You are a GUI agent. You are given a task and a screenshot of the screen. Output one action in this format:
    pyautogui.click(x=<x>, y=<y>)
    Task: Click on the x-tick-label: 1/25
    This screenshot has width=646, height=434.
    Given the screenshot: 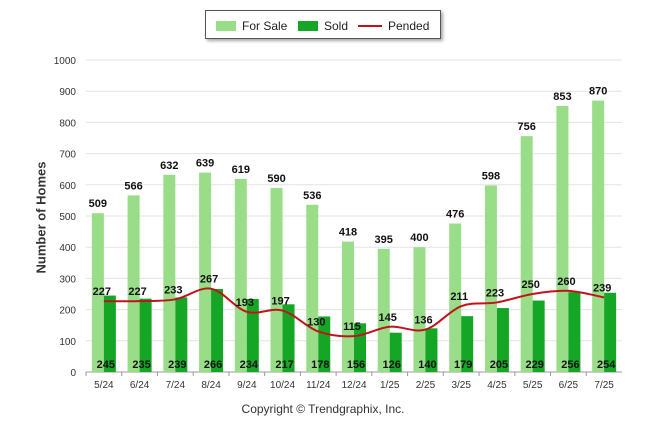 What is the action you would take?
    pyautogui.click(x=390, y=385)
    